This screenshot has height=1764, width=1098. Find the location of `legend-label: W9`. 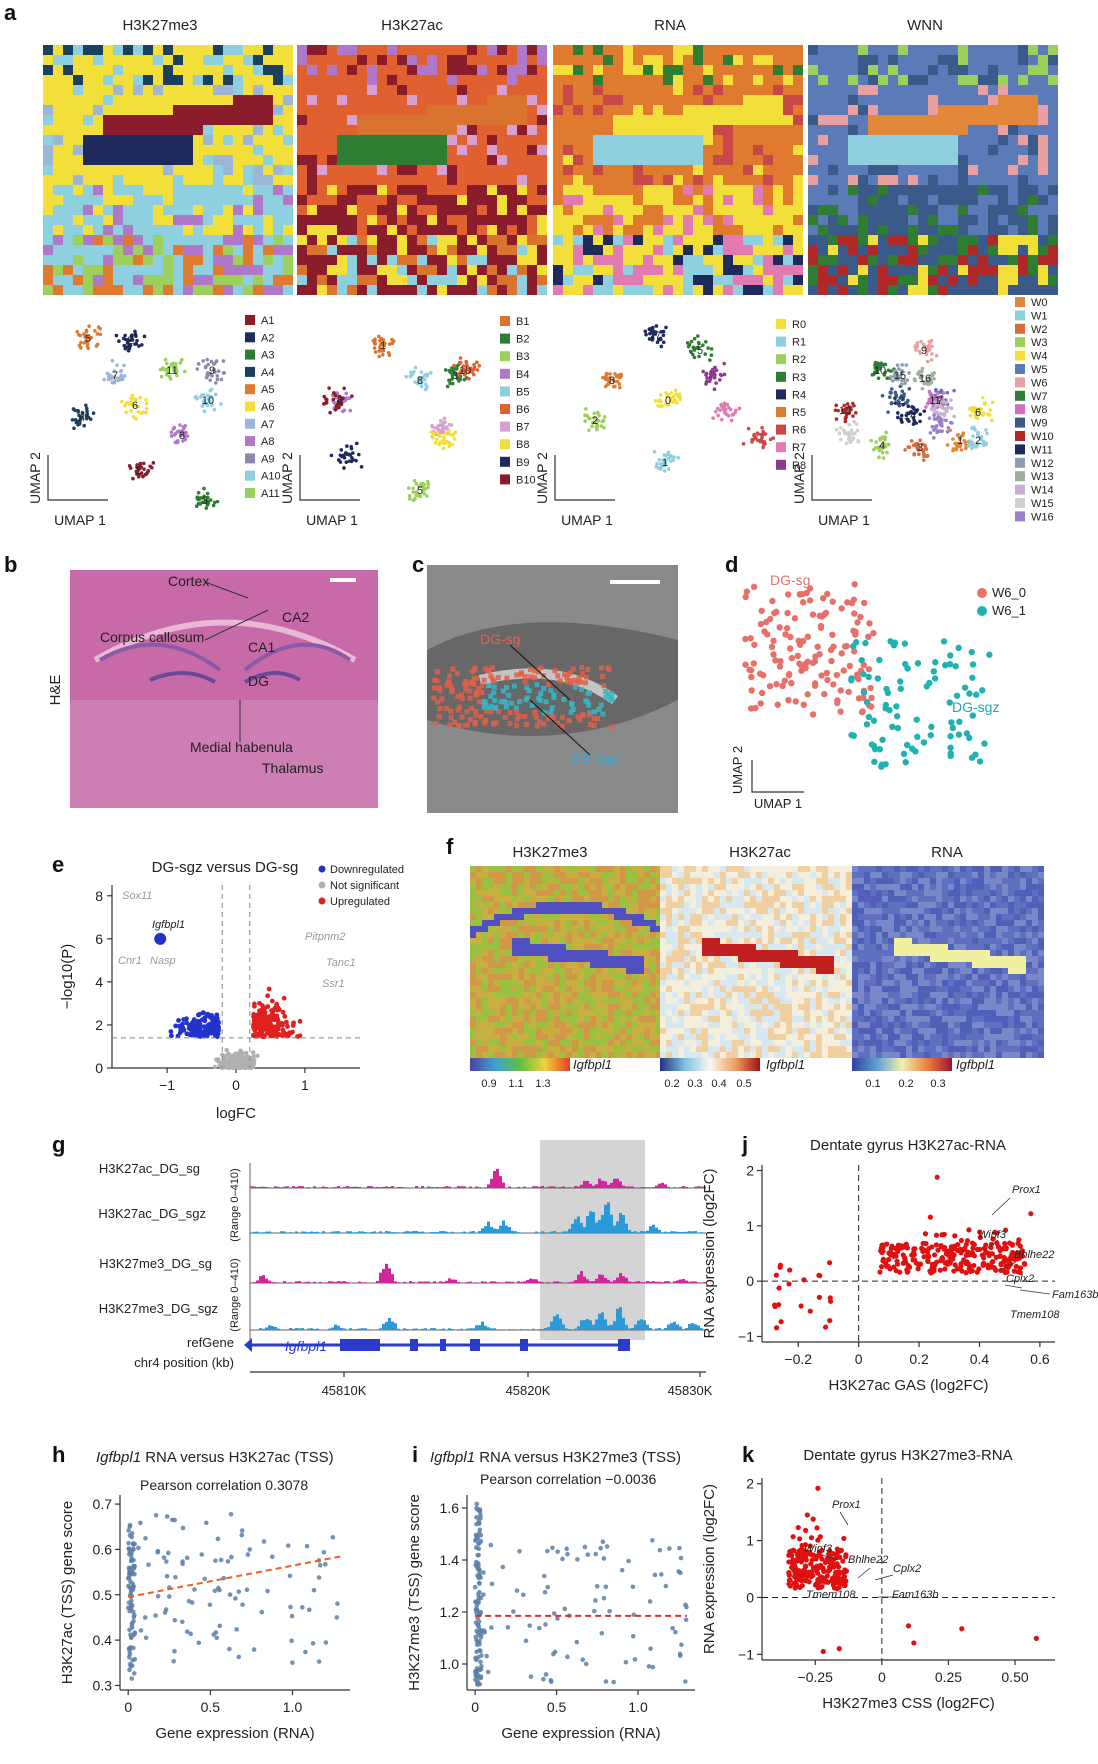

legend-label: W9 is located at coordinates (1039, 424).